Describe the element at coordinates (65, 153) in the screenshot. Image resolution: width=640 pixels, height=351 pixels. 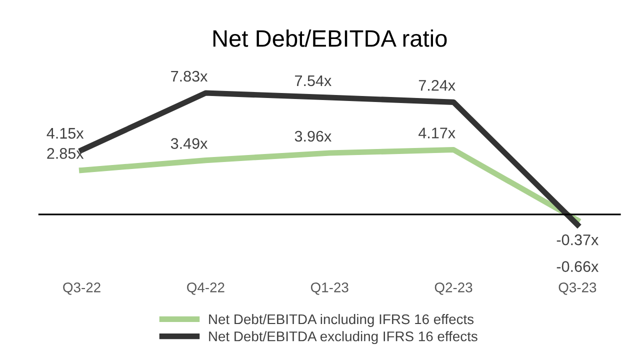
I see `data-label: 2.85x` at that location.